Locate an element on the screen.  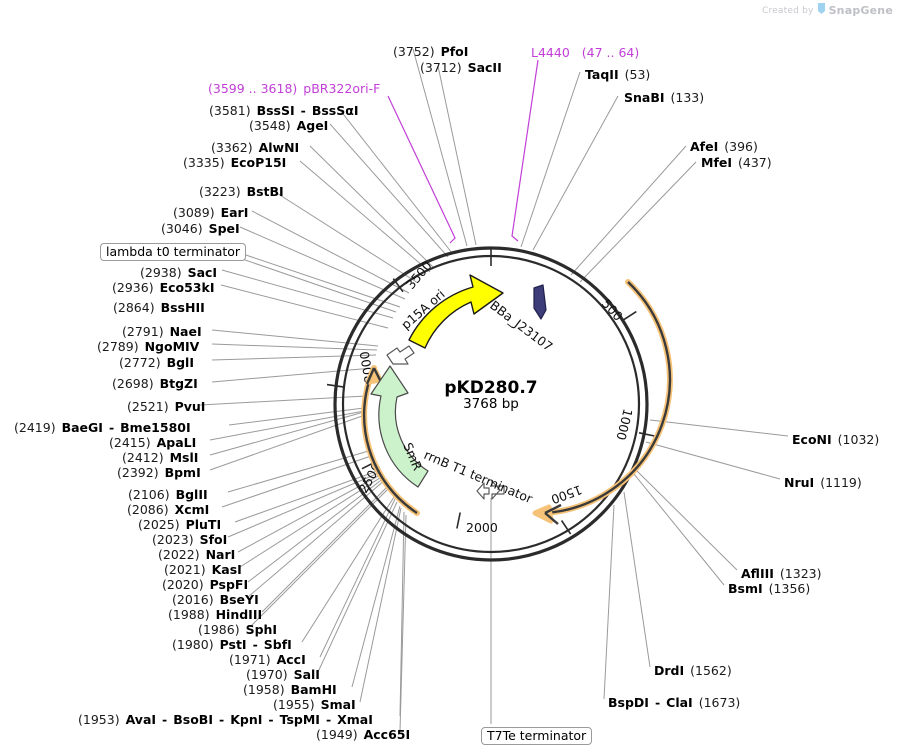
enzyme-name: PstI is located at coordinates (233, 644).